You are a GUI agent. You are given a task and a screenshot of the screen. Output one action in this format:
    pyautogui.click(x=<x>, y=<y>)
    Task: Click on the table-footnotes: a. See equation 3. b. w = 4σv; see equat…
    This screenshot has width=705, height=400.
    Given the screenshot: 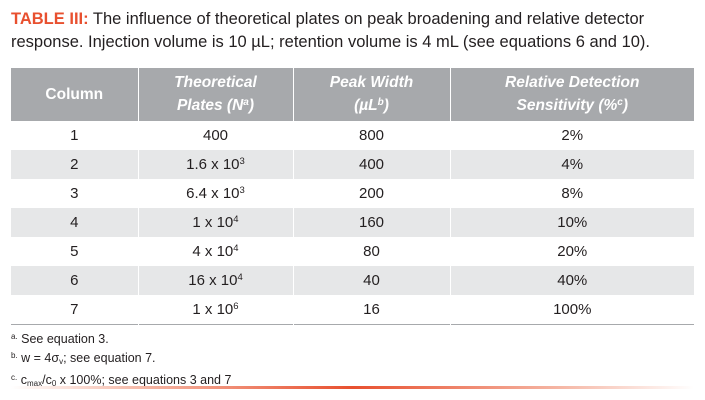 What is the action you would take?
    pyautogui.click(x=121, y=361)
    